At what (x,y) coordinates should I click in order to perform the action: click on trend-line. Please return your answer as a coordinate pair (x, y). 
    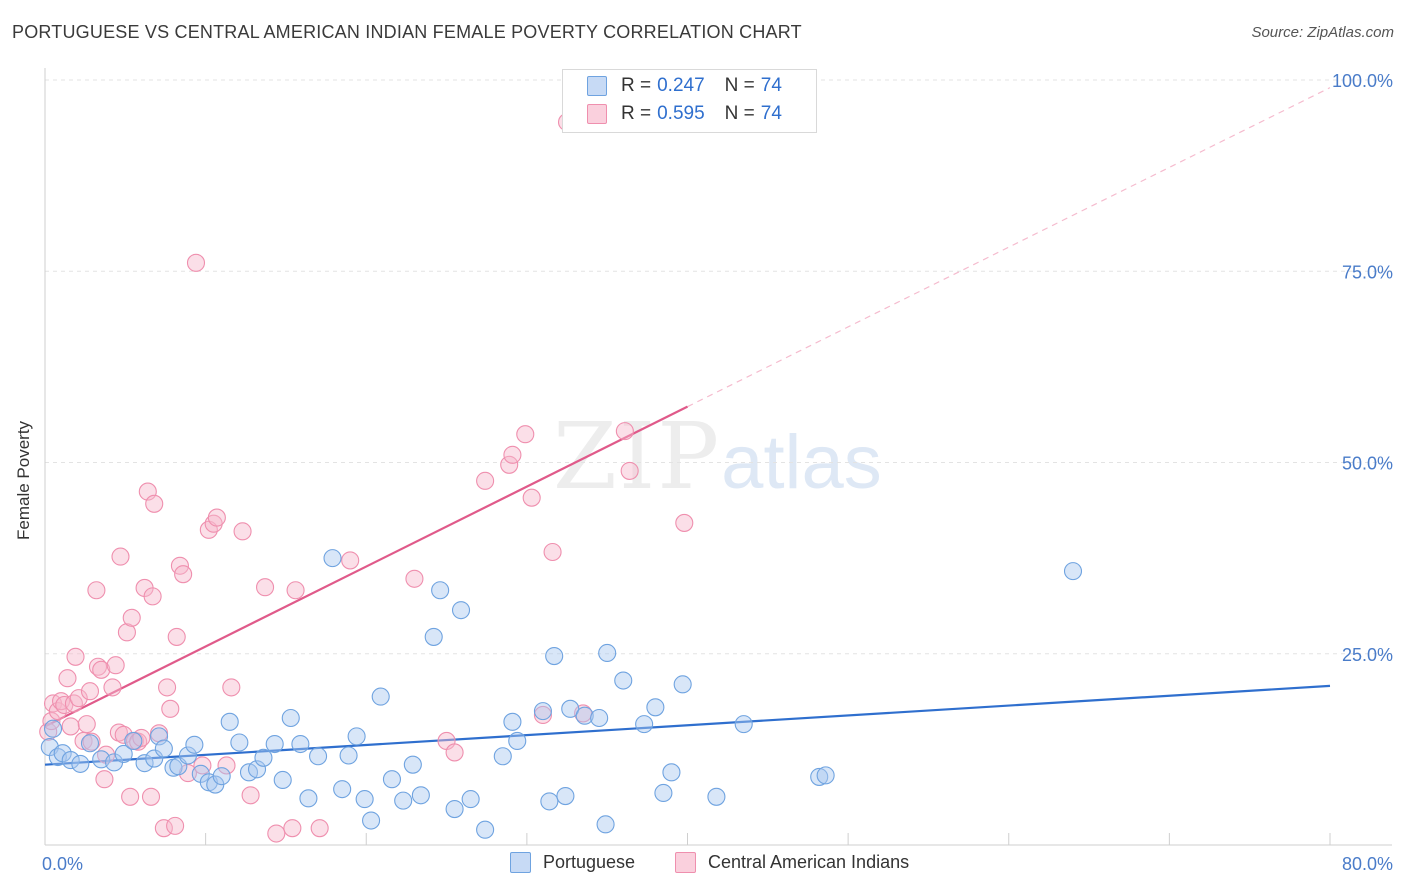
    Looking at the image, I should click on (687, 725).